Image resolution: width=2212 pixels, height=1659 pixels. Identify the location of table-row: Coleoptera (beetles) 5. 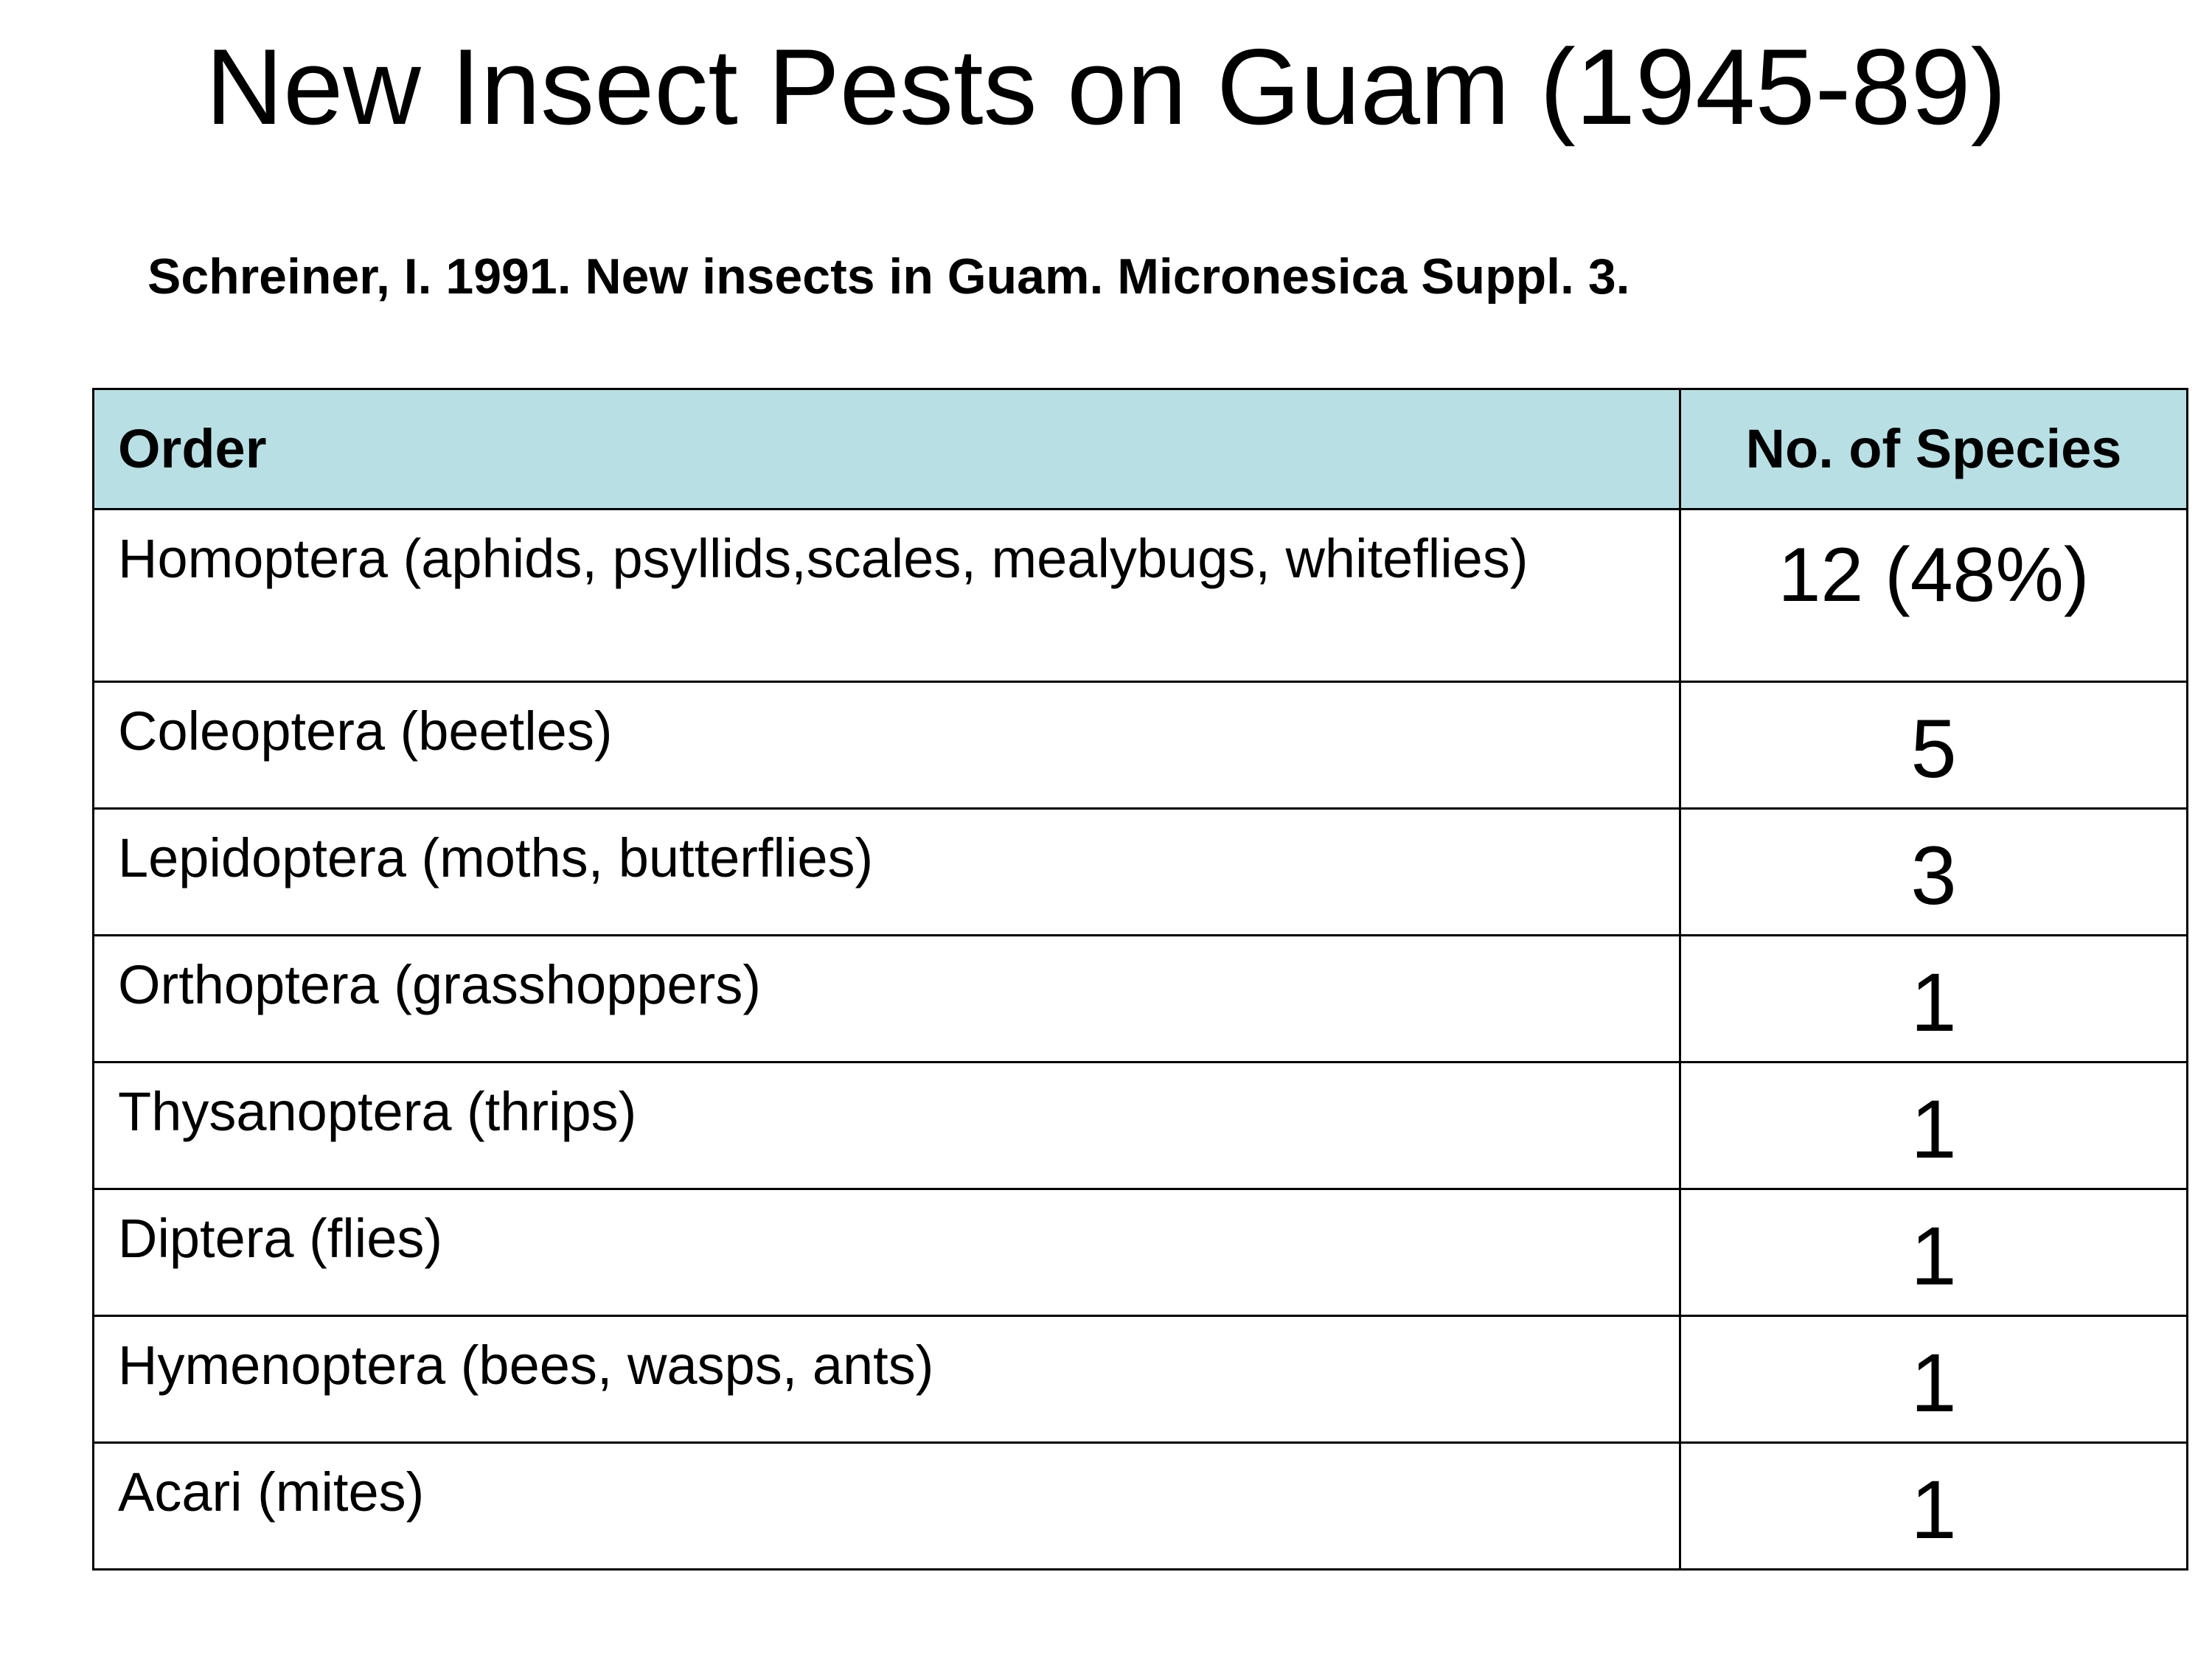
(1140, 745).